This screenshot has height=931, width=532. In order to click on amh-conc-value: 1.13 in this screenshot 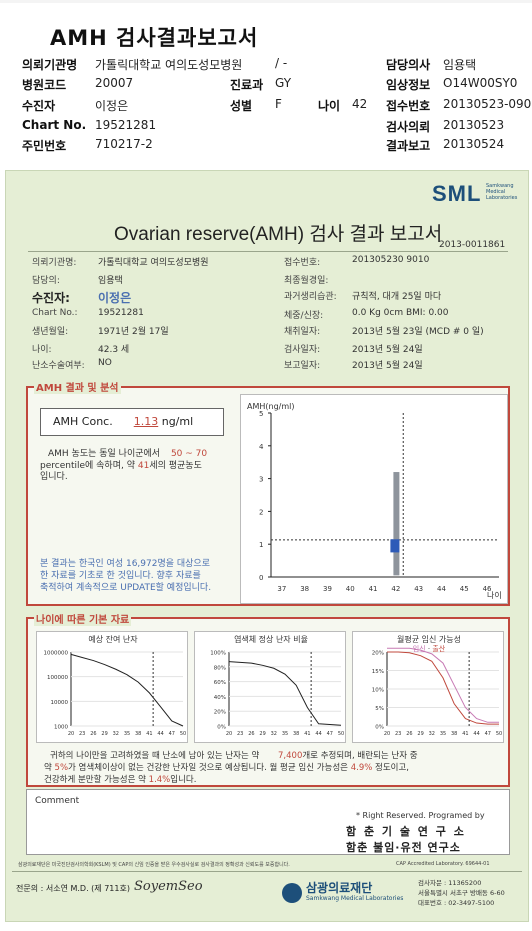, I will do `click(146, 421)`.